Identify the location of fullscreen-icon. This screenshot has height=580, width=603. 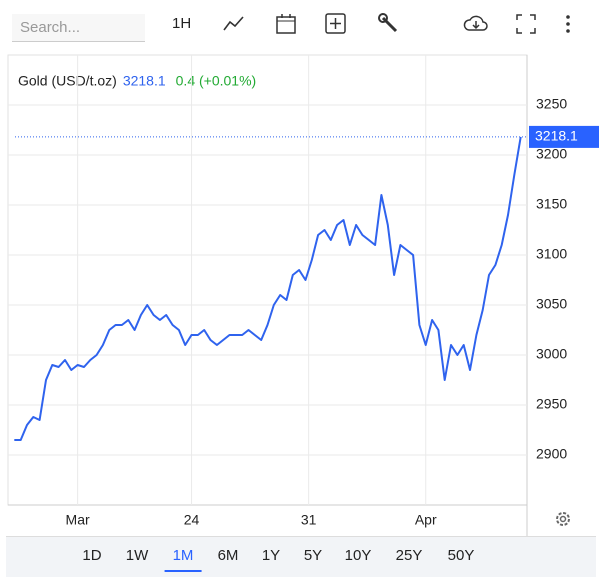
(526, 24).